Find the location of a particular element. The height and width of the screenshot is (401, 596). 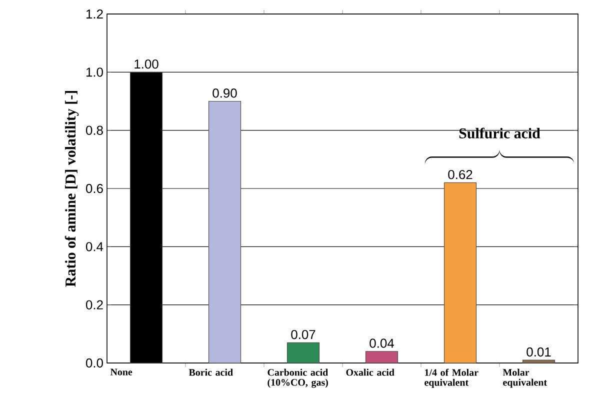

y-tick-label: 0.4 is located at coordinates (95, 247).